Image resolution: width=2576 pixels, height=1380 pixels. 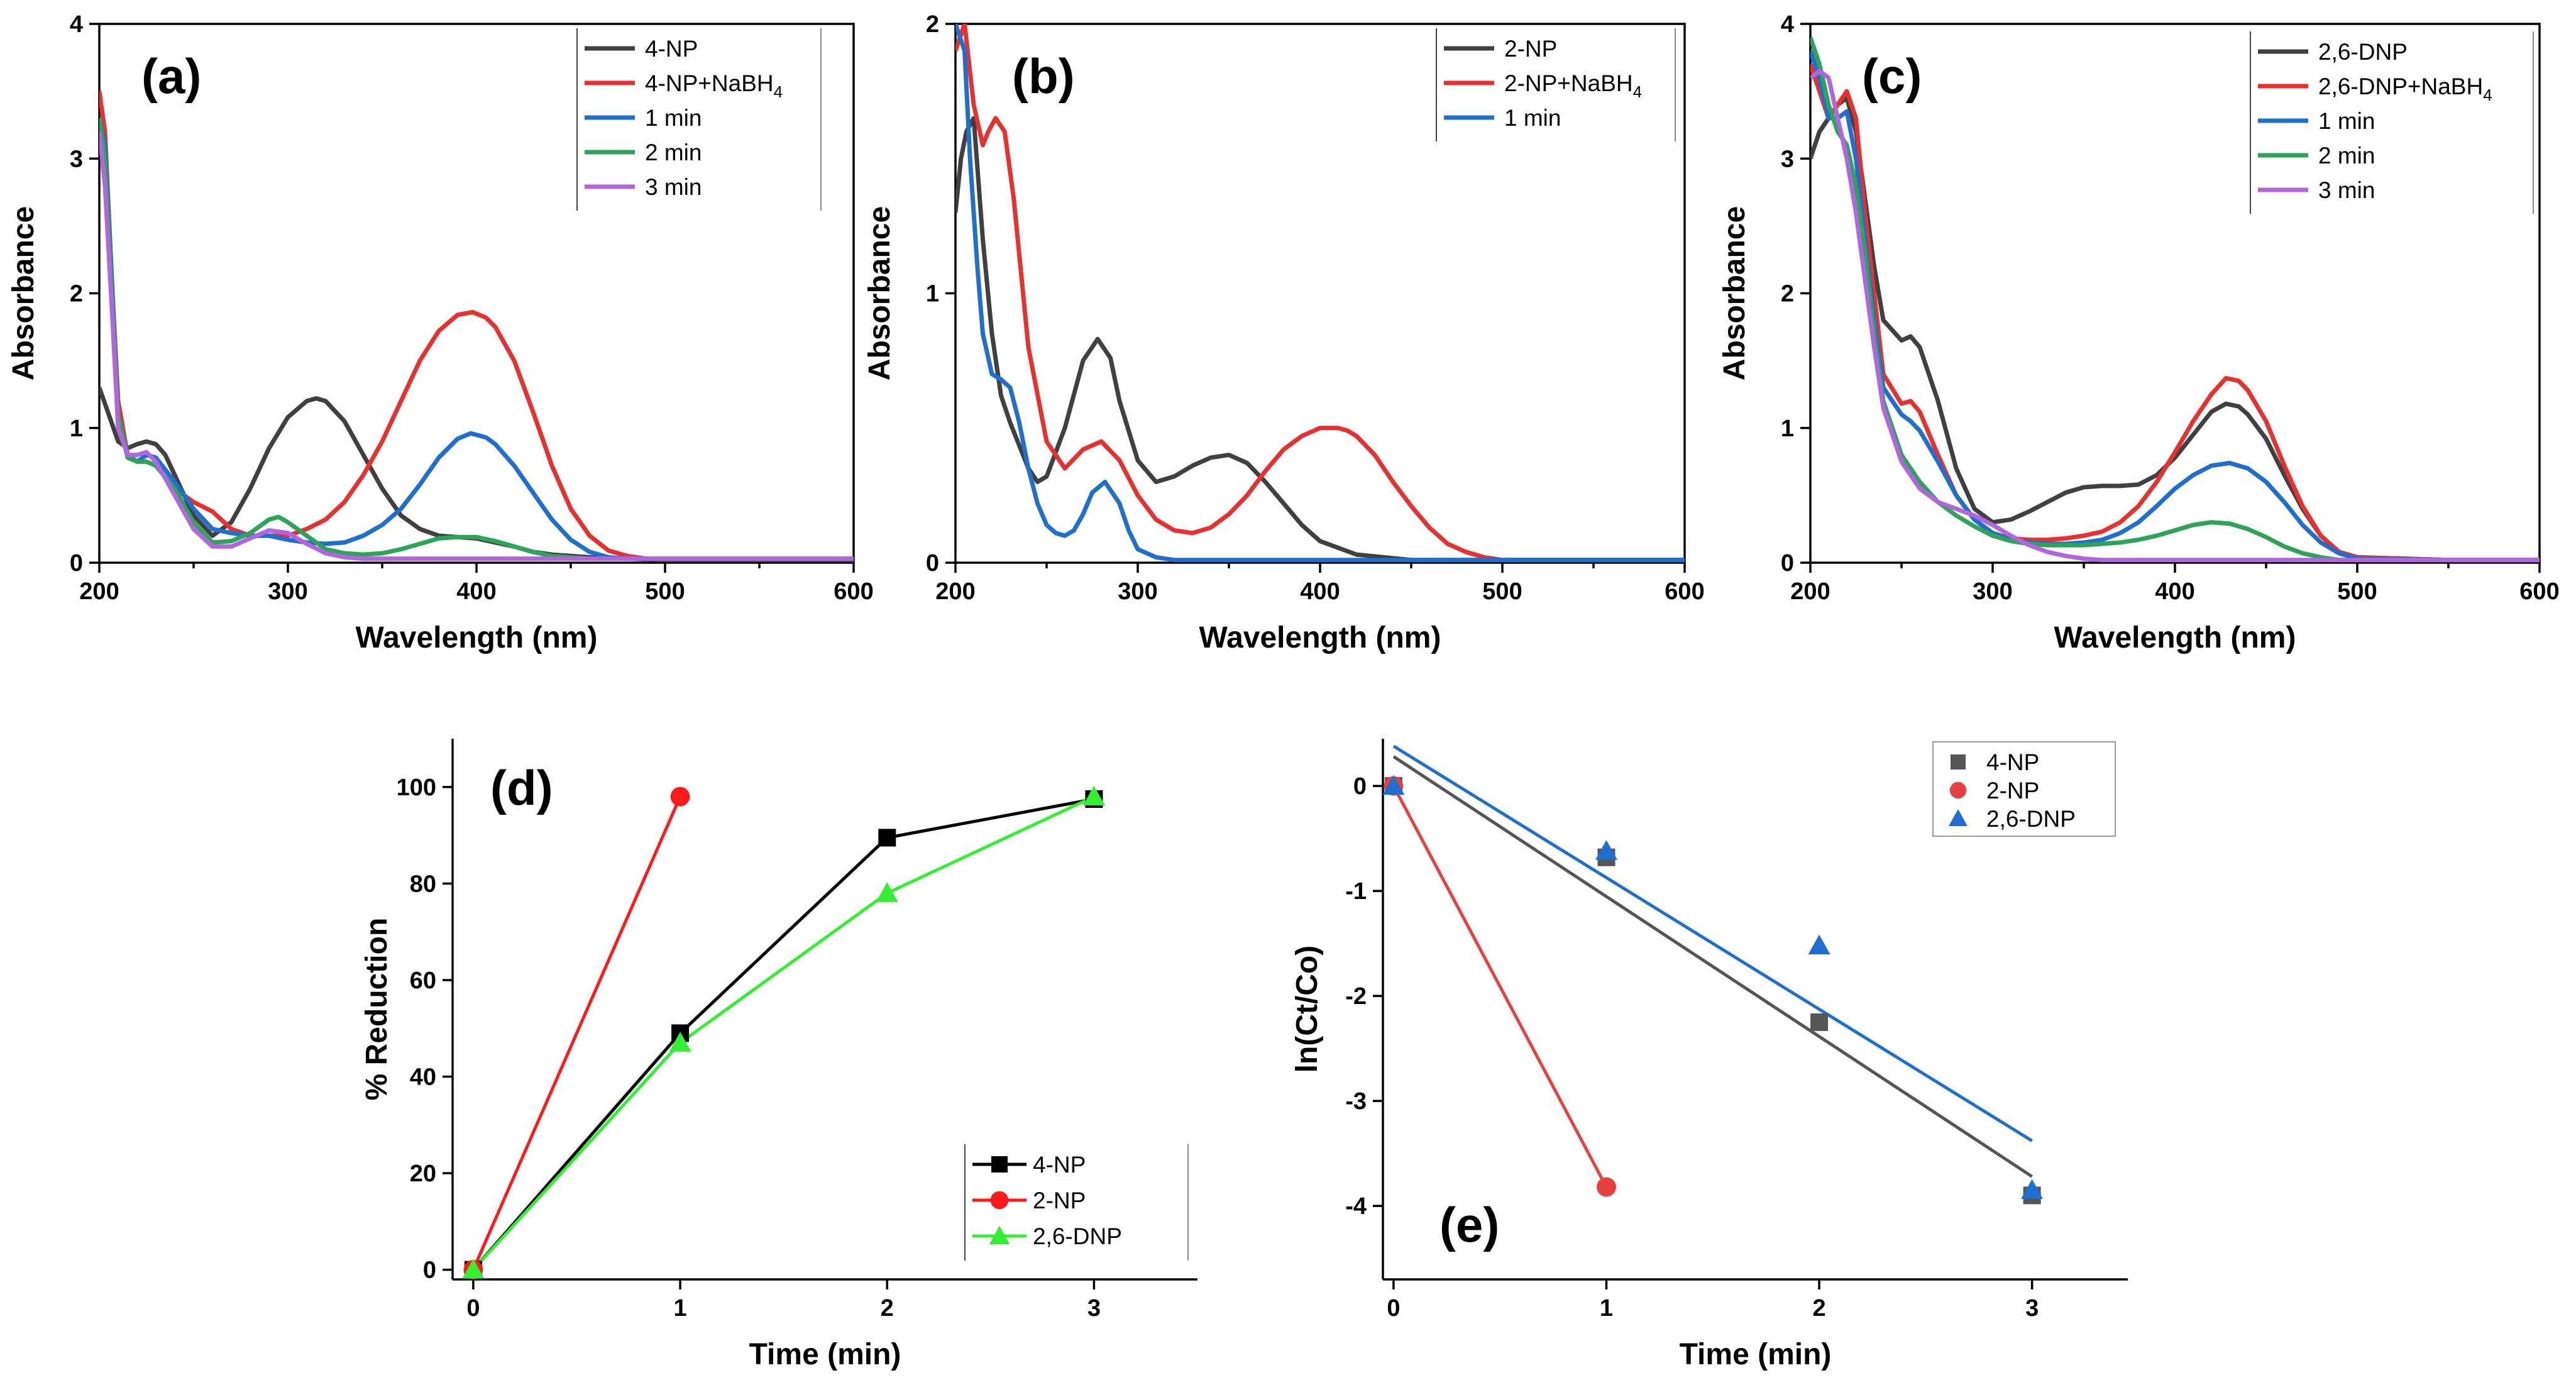 What do you see at coordinates (1043, 76) in the screenshot?
I see `panel-label: (b)` at bounding box center [1043, 76].